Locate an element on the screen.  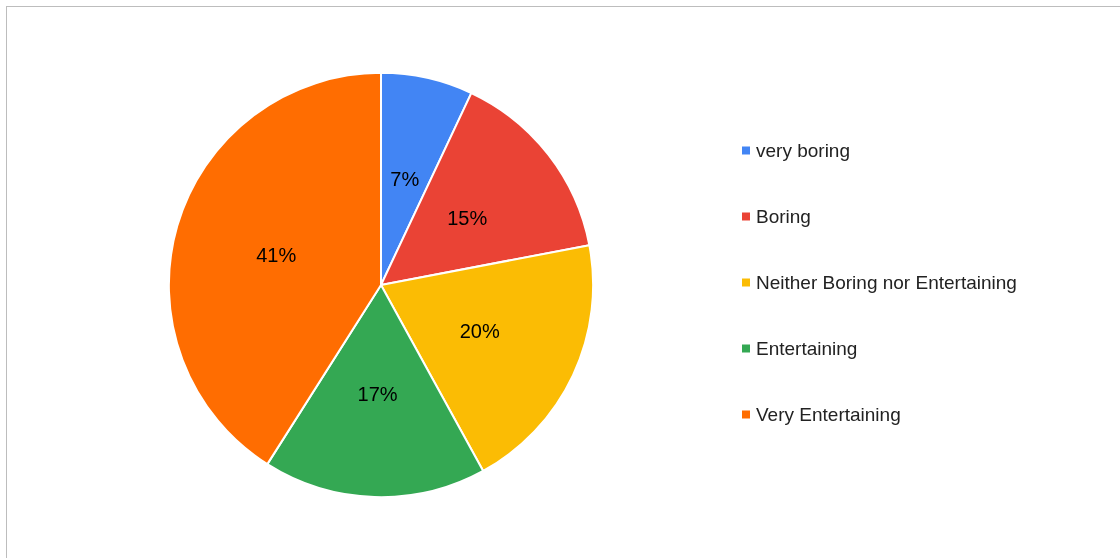
legend-label: Entertaining is located at coordinates (807, 348).